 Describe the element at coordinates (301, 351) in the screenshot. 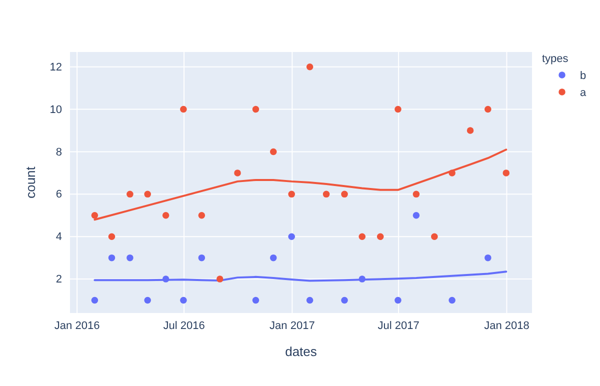

I see `x-axis-title: dates` at that location.